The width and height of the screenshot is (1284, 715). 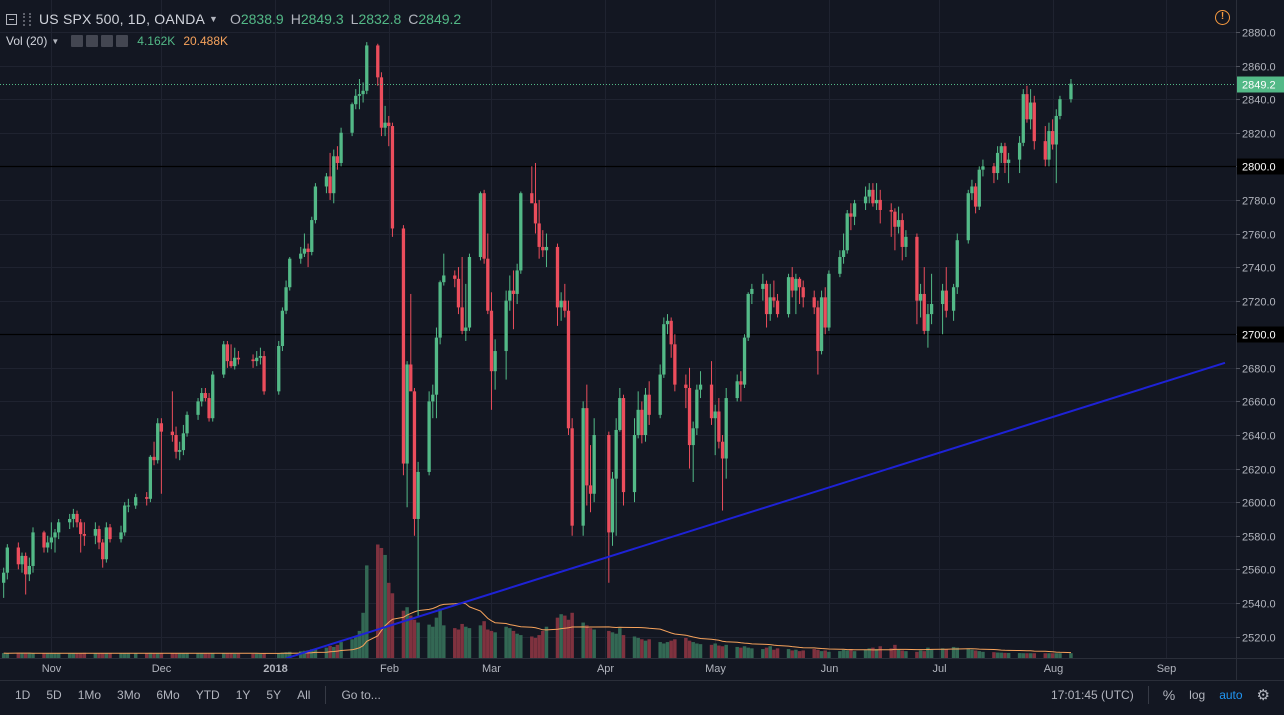 I want to click on timeframe-3mo: 3Mo, so click(x=129, y=695).